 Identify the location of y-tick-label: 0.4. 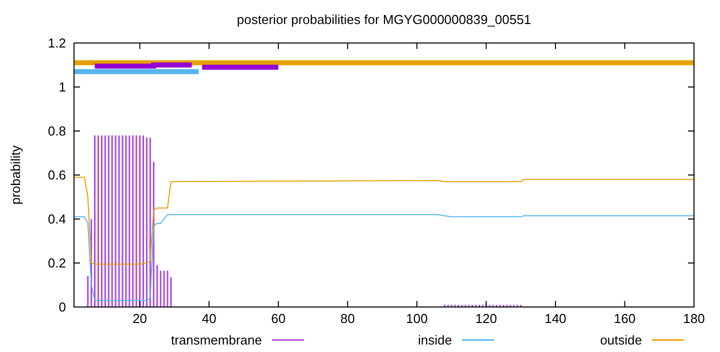
(57, 219).